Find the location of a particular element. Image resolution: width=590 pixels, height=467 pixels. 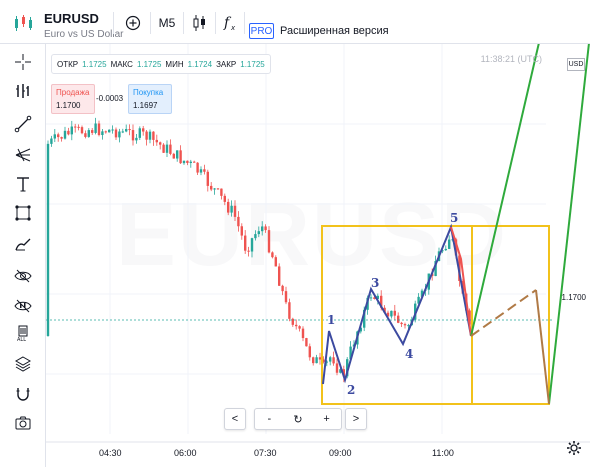

toolbar-divider is located at coordinates (113, 23).